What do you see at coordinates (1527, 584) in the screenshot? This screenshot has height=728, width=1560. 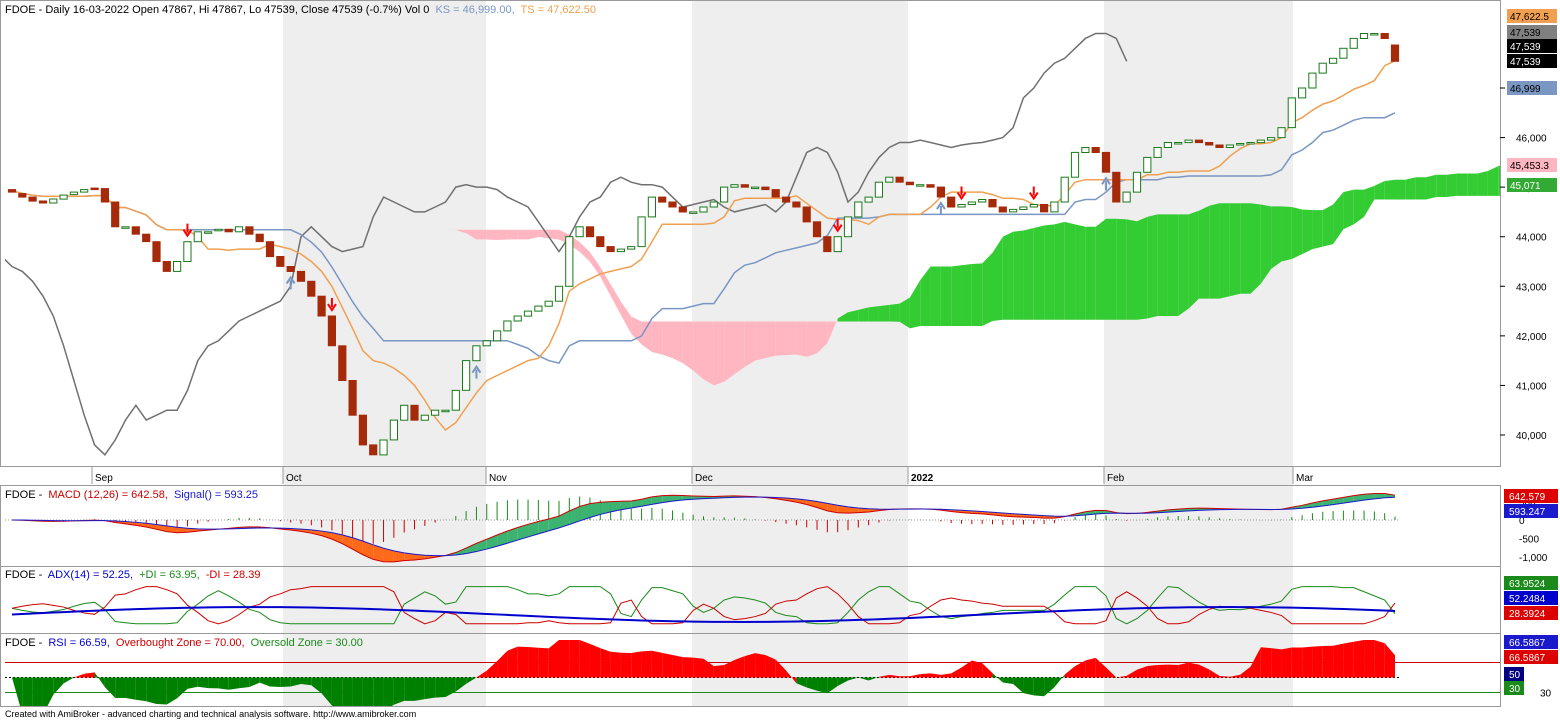 I see `adx-tag-label: 63.9524` at bounding box center [1527, 584].